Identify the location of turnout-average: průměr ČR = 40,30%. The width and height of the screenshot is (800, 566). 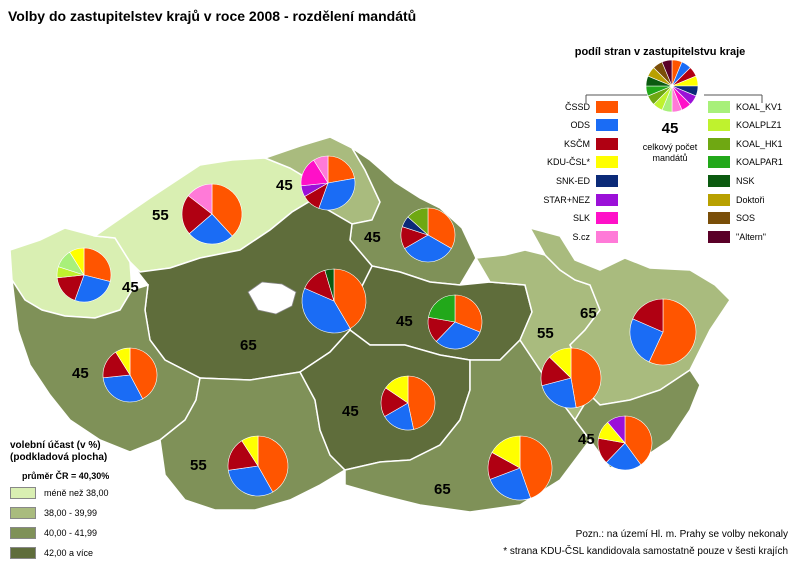
(66, 476).